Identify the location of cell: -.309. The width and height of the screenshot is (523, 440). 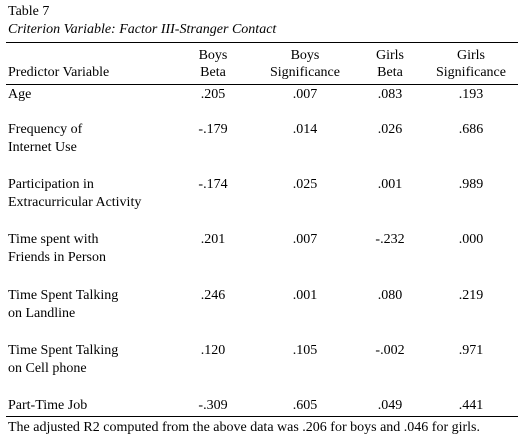
(213, 405).